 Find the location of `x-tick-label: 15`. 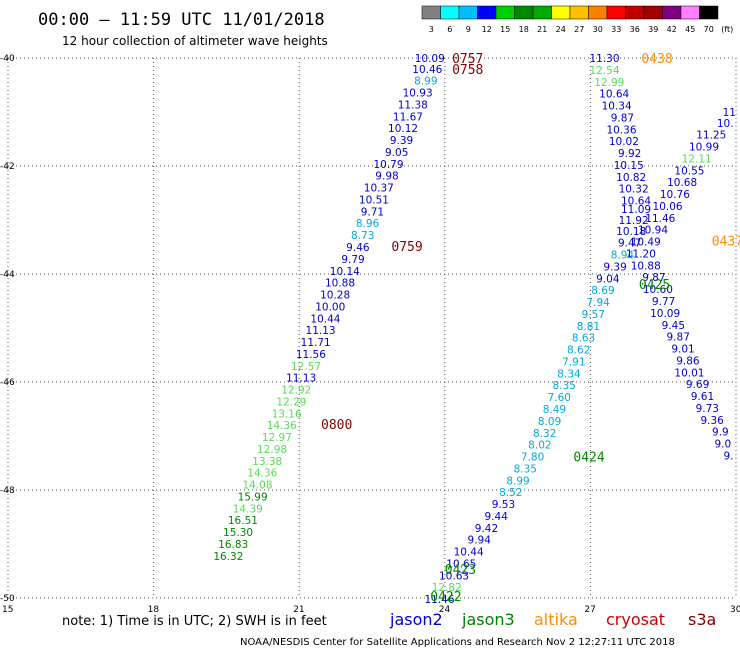

x-tick-label: 15 is located at coordinates (7, 610).